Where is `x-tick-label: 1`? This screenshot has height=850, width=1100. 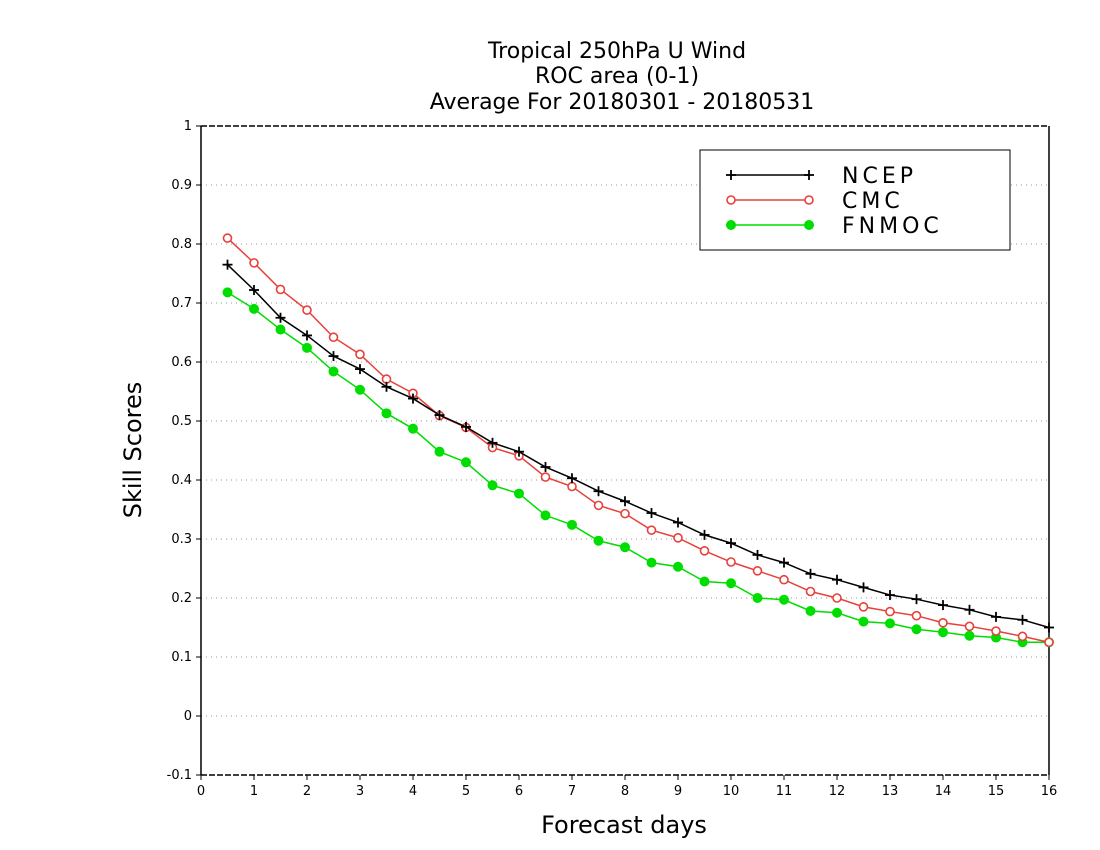 x-tick-label: 1 is located at coordinates (254, 791).